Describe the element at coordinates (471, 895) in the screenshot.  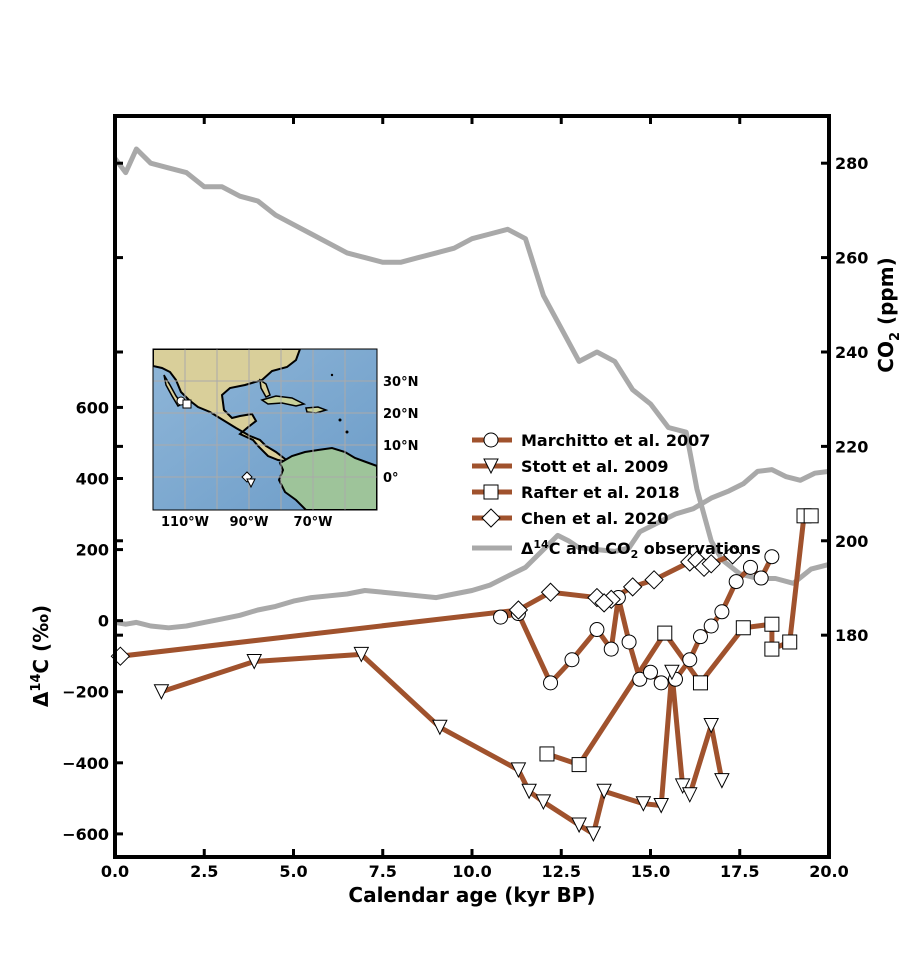
I see `x-axis-title: Calendar age (kyr BP)` at that location.